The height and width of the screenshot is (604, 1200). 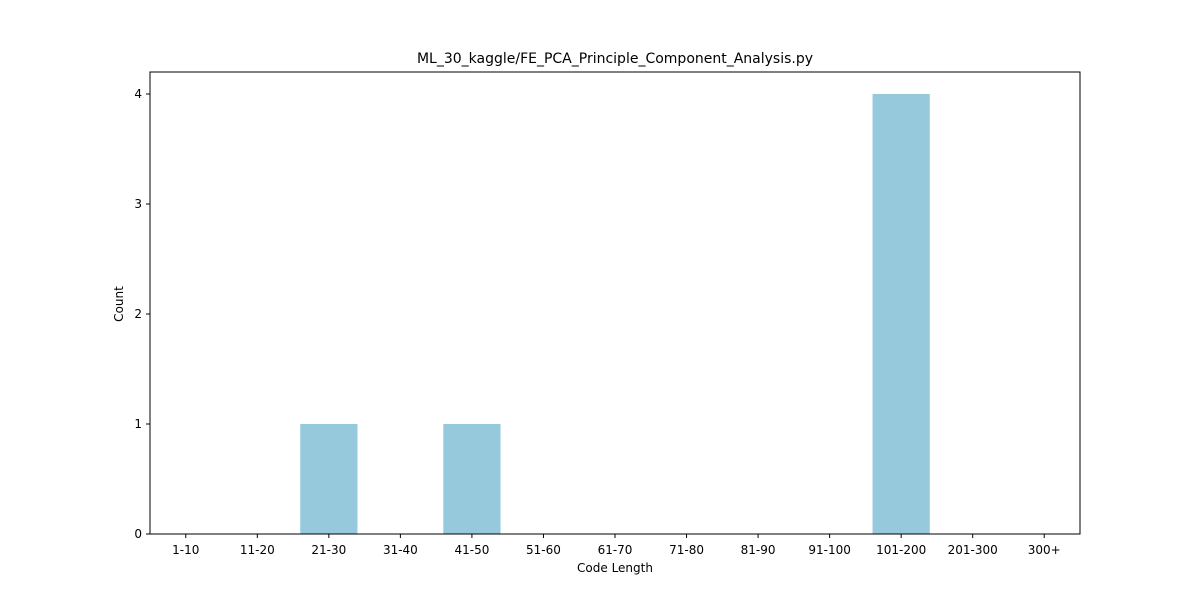 I want to click on x-tick-label: 91-100, so click(x=829, y=550).